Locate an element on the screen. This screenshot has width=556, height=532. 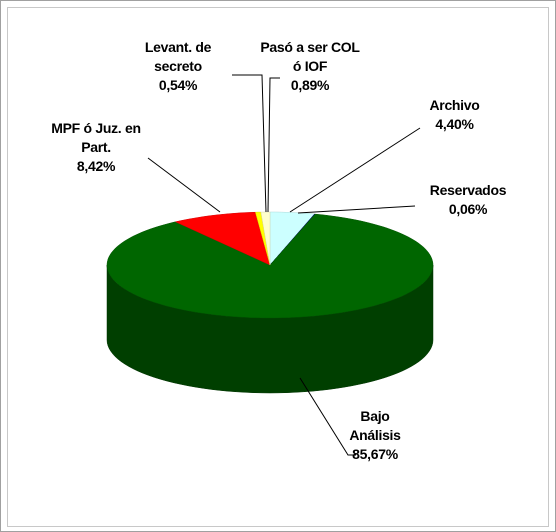
slice-label: MPF ó Juz. en Part. 8,42% is located at coordinates (96, 147).